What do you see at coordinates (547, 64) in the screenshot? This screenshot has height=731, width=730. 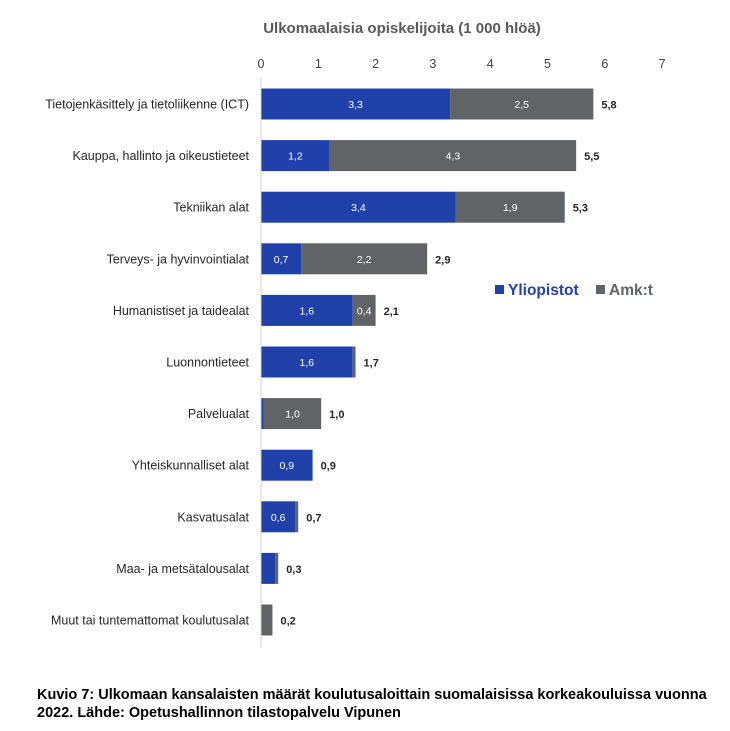 I see `x-tick-label: 5` at bounding box center [547, 64].